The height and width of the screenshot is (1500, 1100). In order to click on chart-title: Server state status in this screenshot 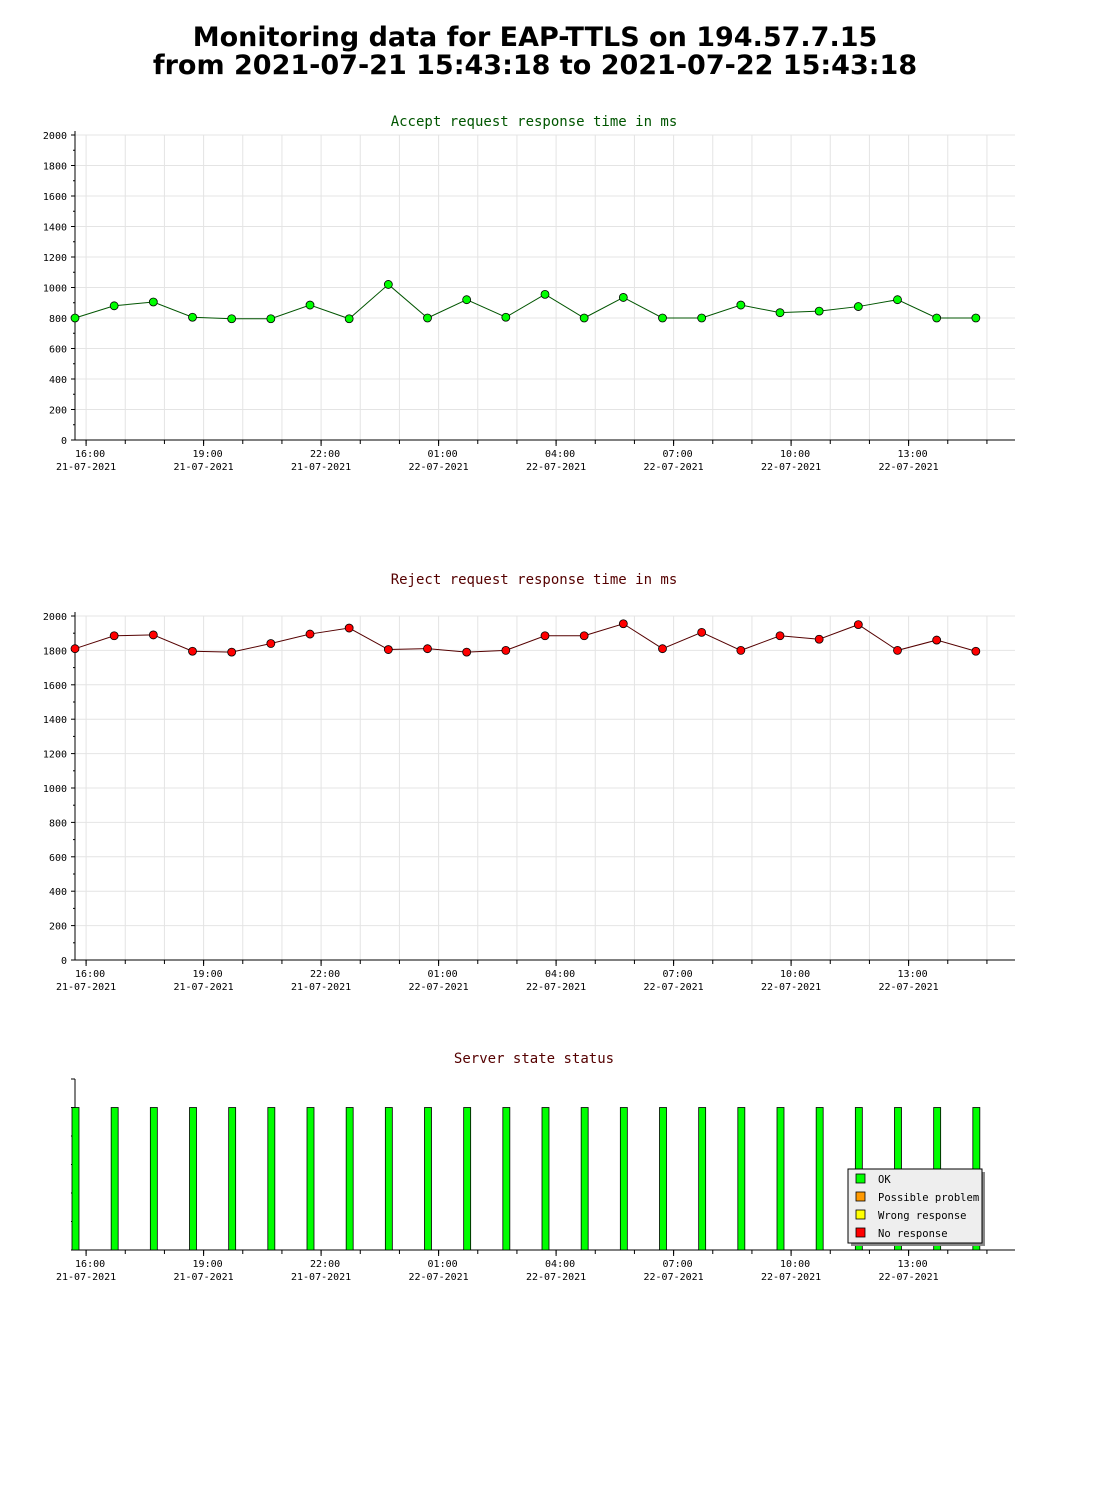, I will do `click(534, 1059)`.